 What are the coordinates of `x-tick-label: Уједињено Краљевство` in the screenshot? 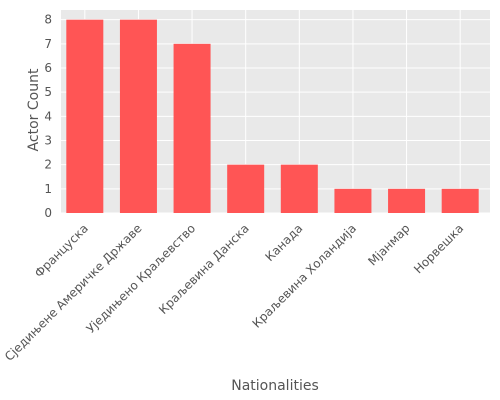 It's located at (141, 278).